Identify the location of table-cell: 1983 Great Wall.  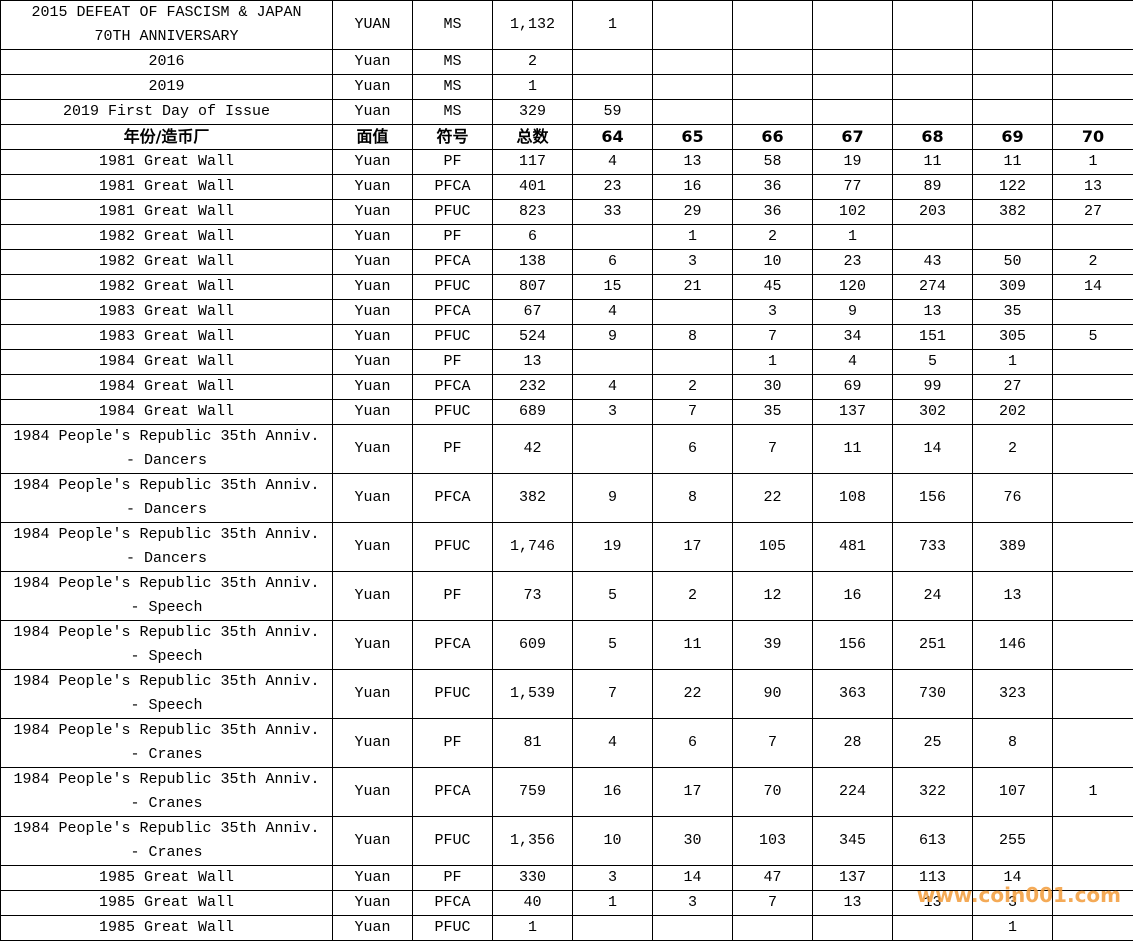
(167, 337).